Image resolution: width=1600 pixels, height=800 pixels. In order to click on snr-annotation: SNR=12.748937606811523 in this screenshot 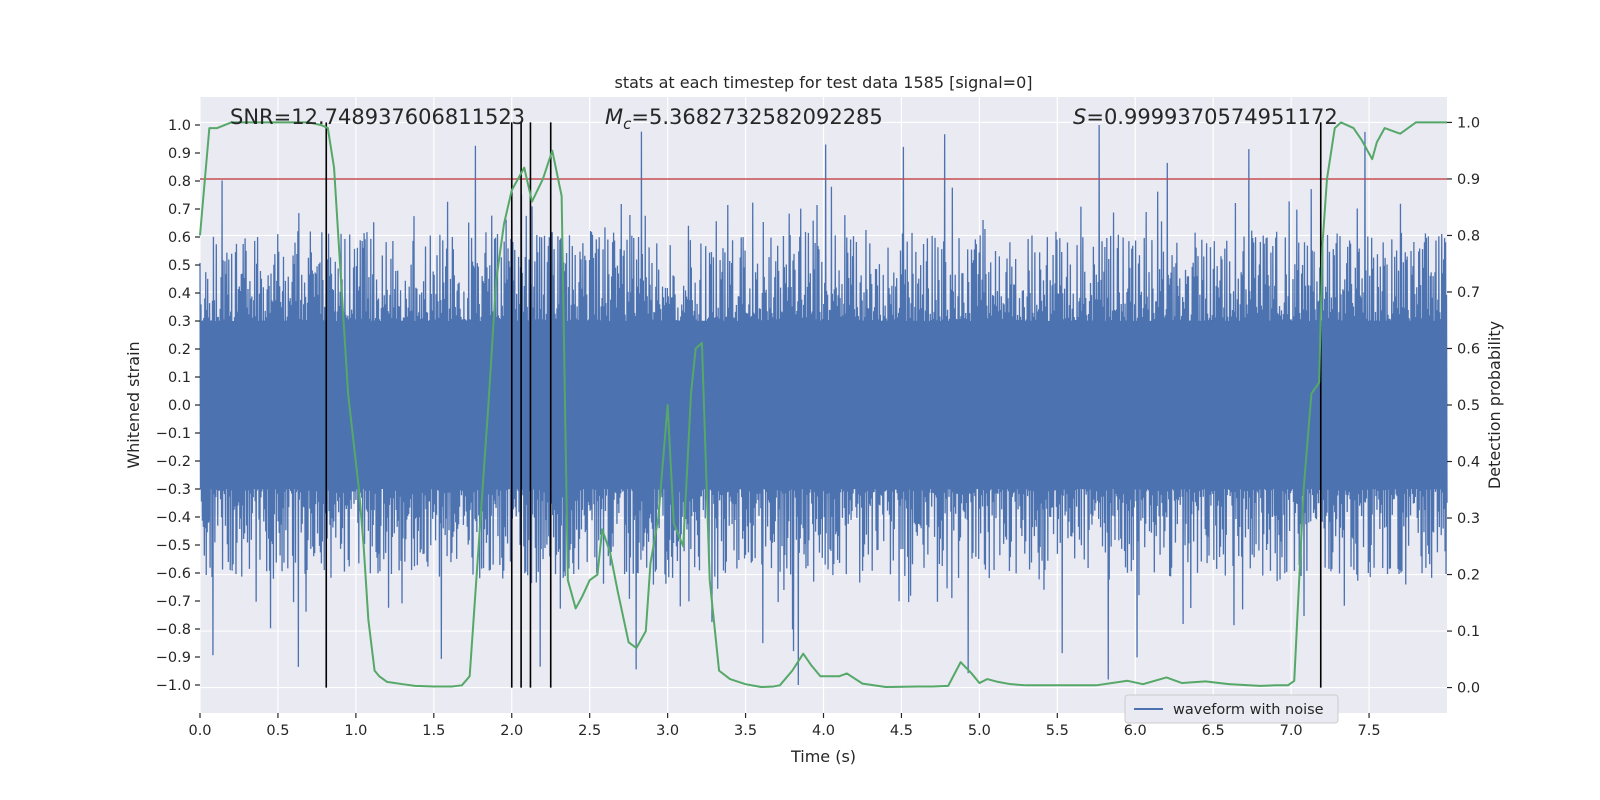, I will do `click(377, 117)`.